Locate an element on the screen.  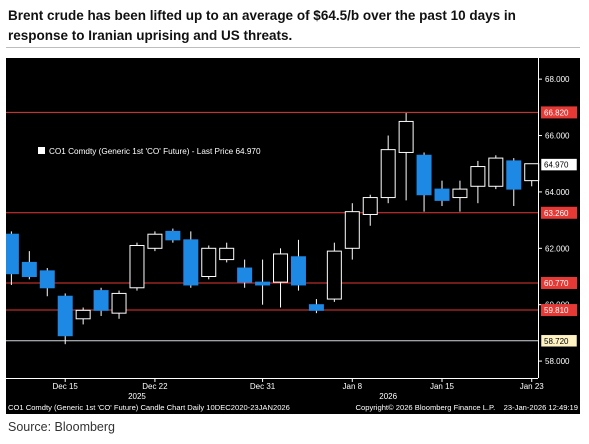
y-tick-label: 62.000 is located at coordinates (557, 248).